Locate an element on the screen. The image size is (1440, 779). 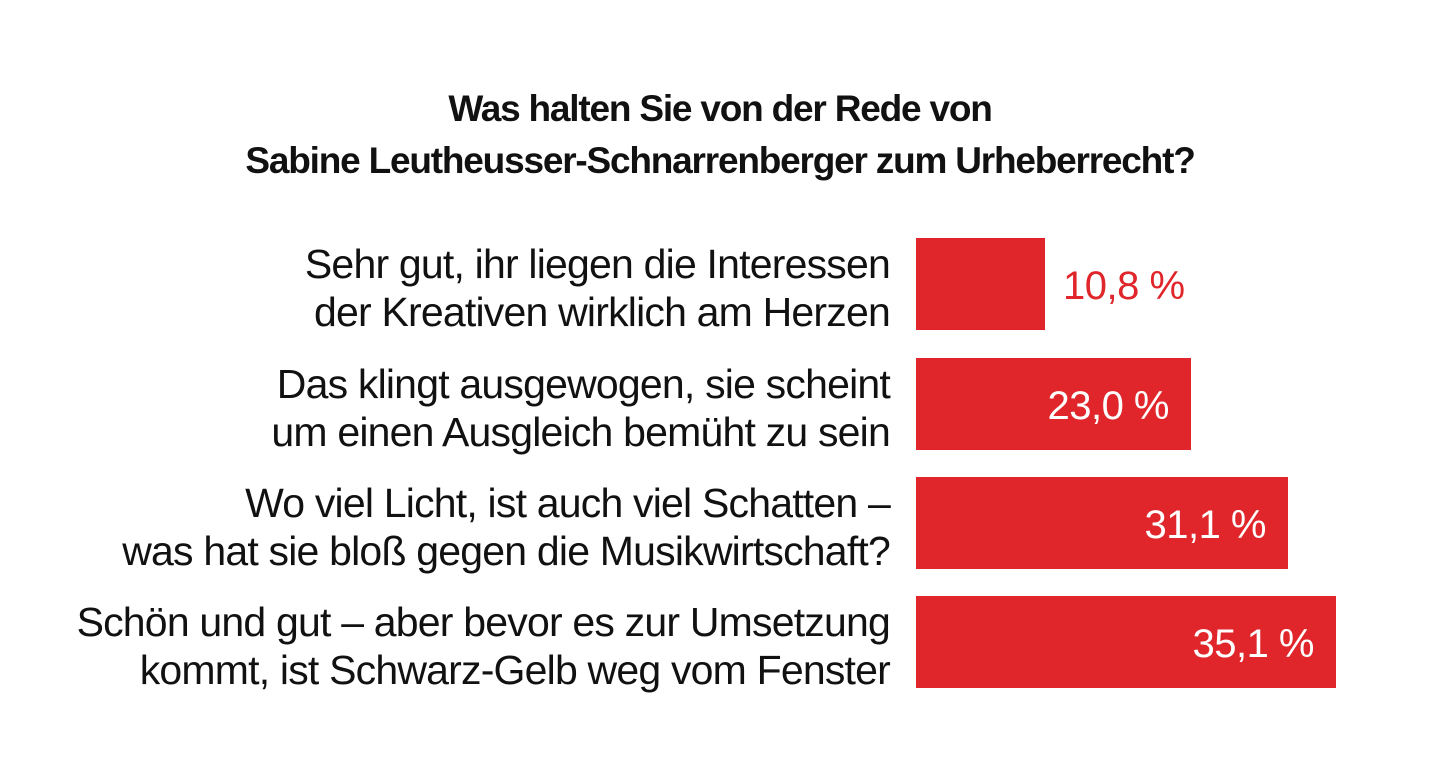
category-label: der Kreativen wirklich am Herzen is located at coordinates (602, 312).